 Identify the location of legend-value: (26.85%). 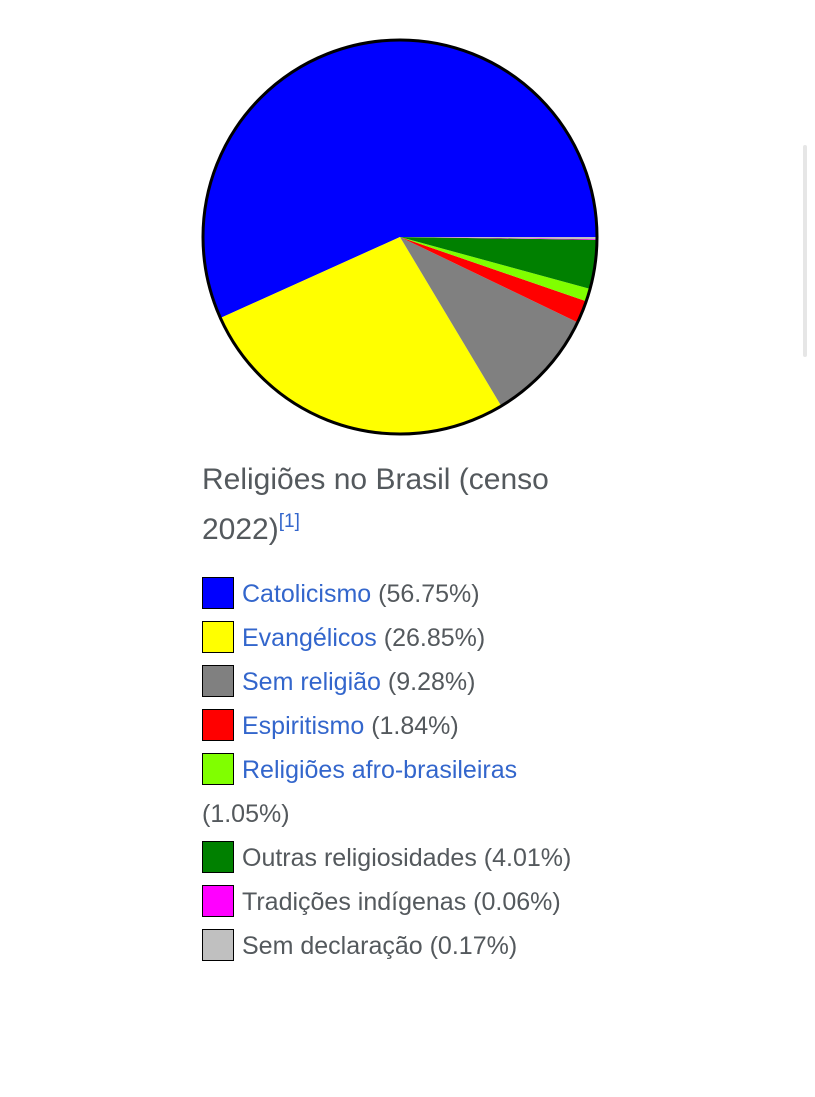
(434, 638).